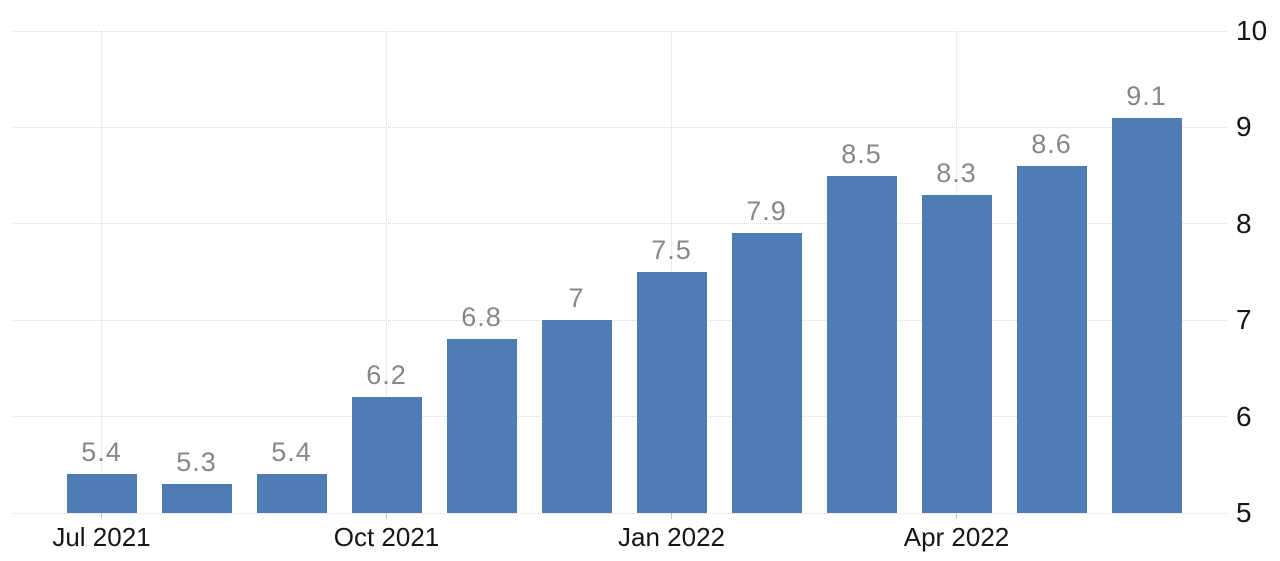  Describe the element at coordinates (1252, 30) in the screenshot. I see `y-axis-tick-label: 10` at that location.